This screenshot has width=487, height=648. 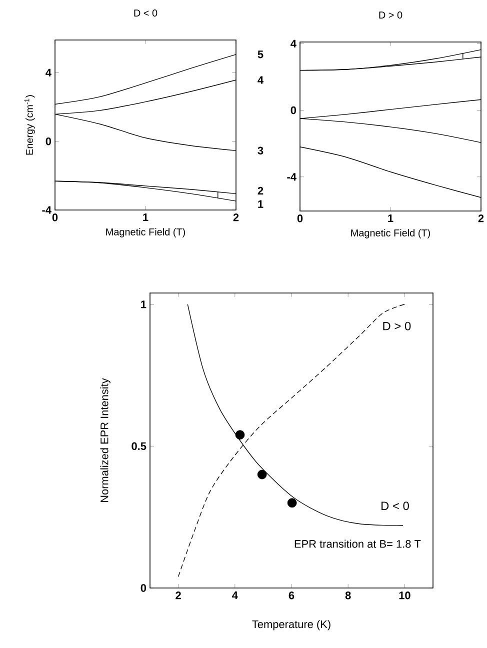 What do you see at coordinates (396, 326) in the screenshot?
I see `series-label: D > 0` at bounding box center [396, 326].